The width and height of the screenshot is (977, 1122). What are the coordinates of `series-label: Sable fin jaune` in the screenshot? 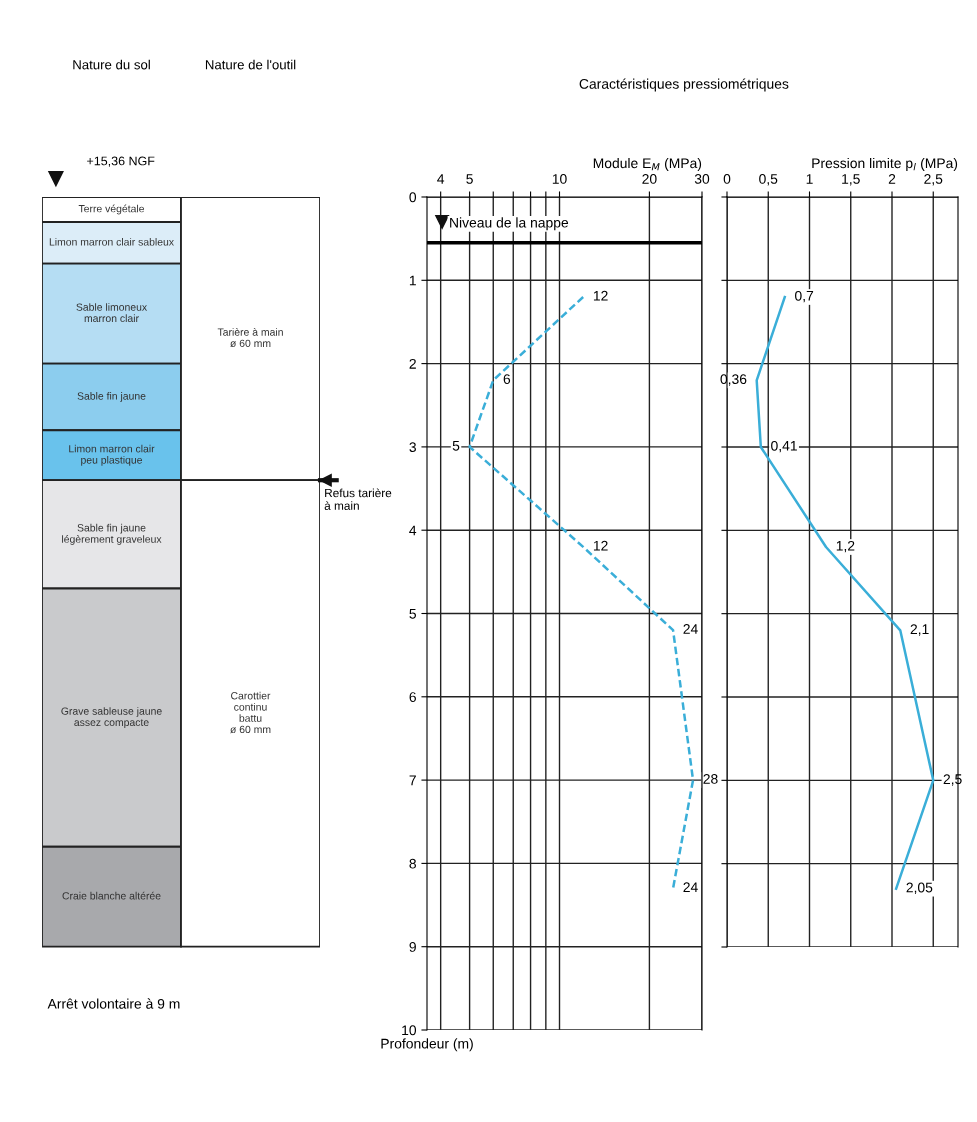 It's located at (111, 397).